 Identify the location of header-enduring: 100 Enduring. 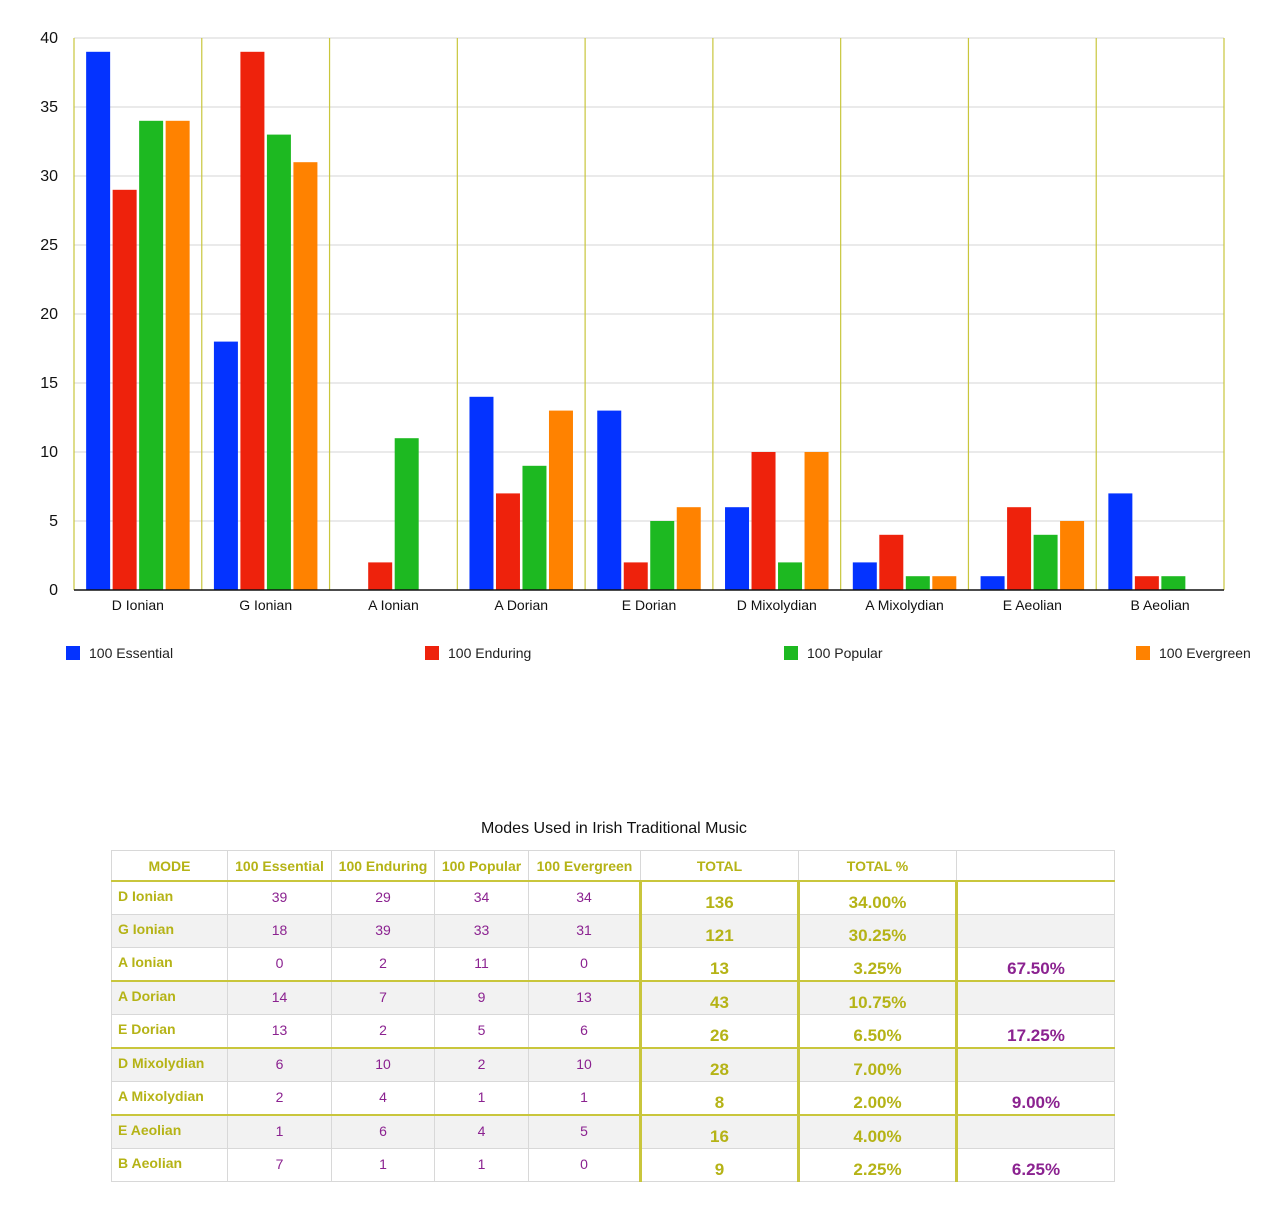
(383, 866).